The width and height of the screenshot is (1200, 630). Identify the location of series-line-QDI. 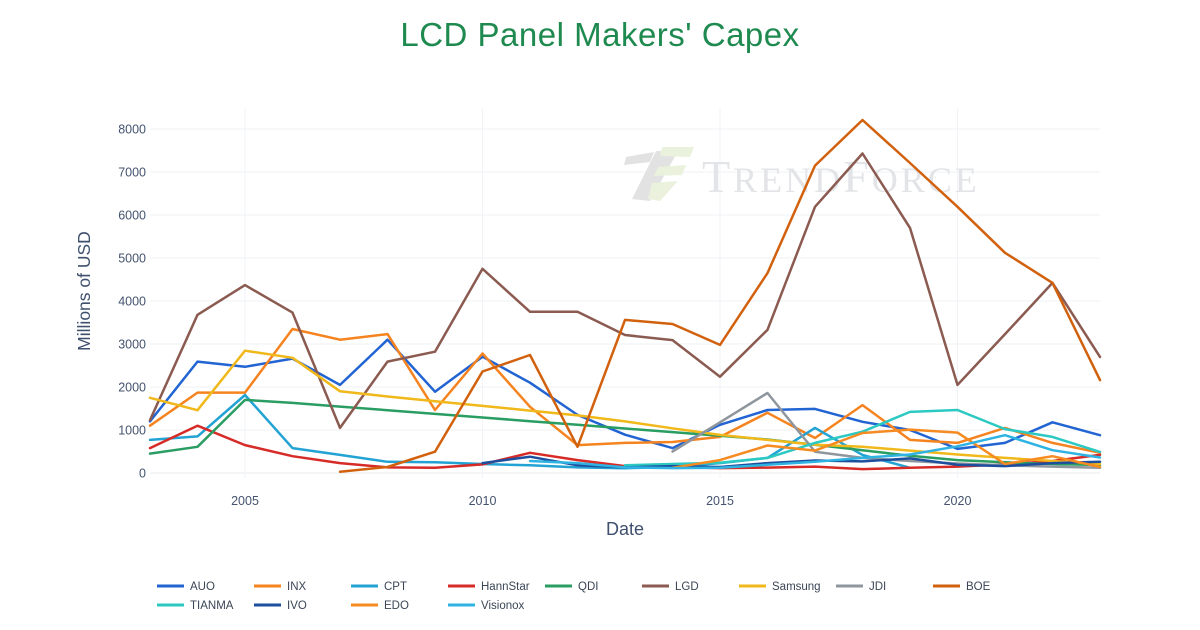
(625, 432).